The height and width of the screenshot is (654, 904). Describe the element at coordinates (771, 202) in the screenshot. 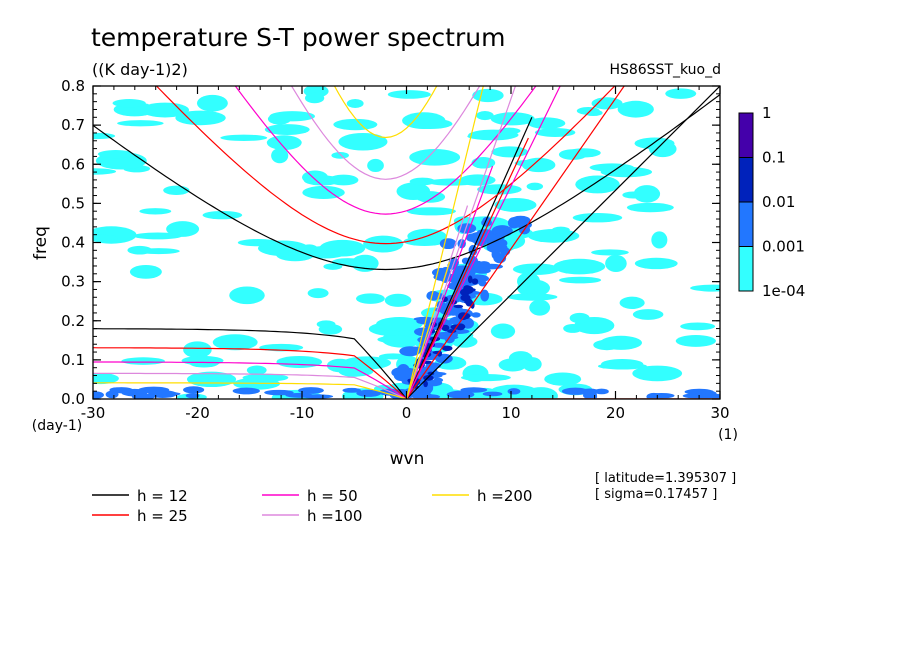

I see `colorbar: 1e-04 0.001 0.01 0.1 1` at that location.